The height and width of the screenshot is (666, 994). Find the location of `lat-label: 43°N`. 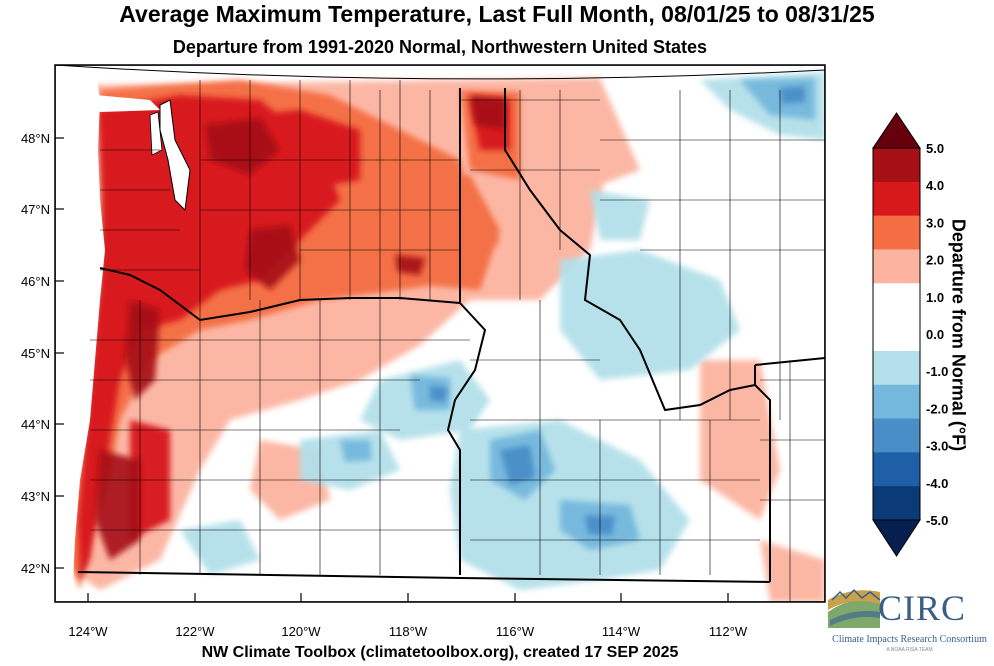

lat-label: 43°N is located at coordinates (35, 496).